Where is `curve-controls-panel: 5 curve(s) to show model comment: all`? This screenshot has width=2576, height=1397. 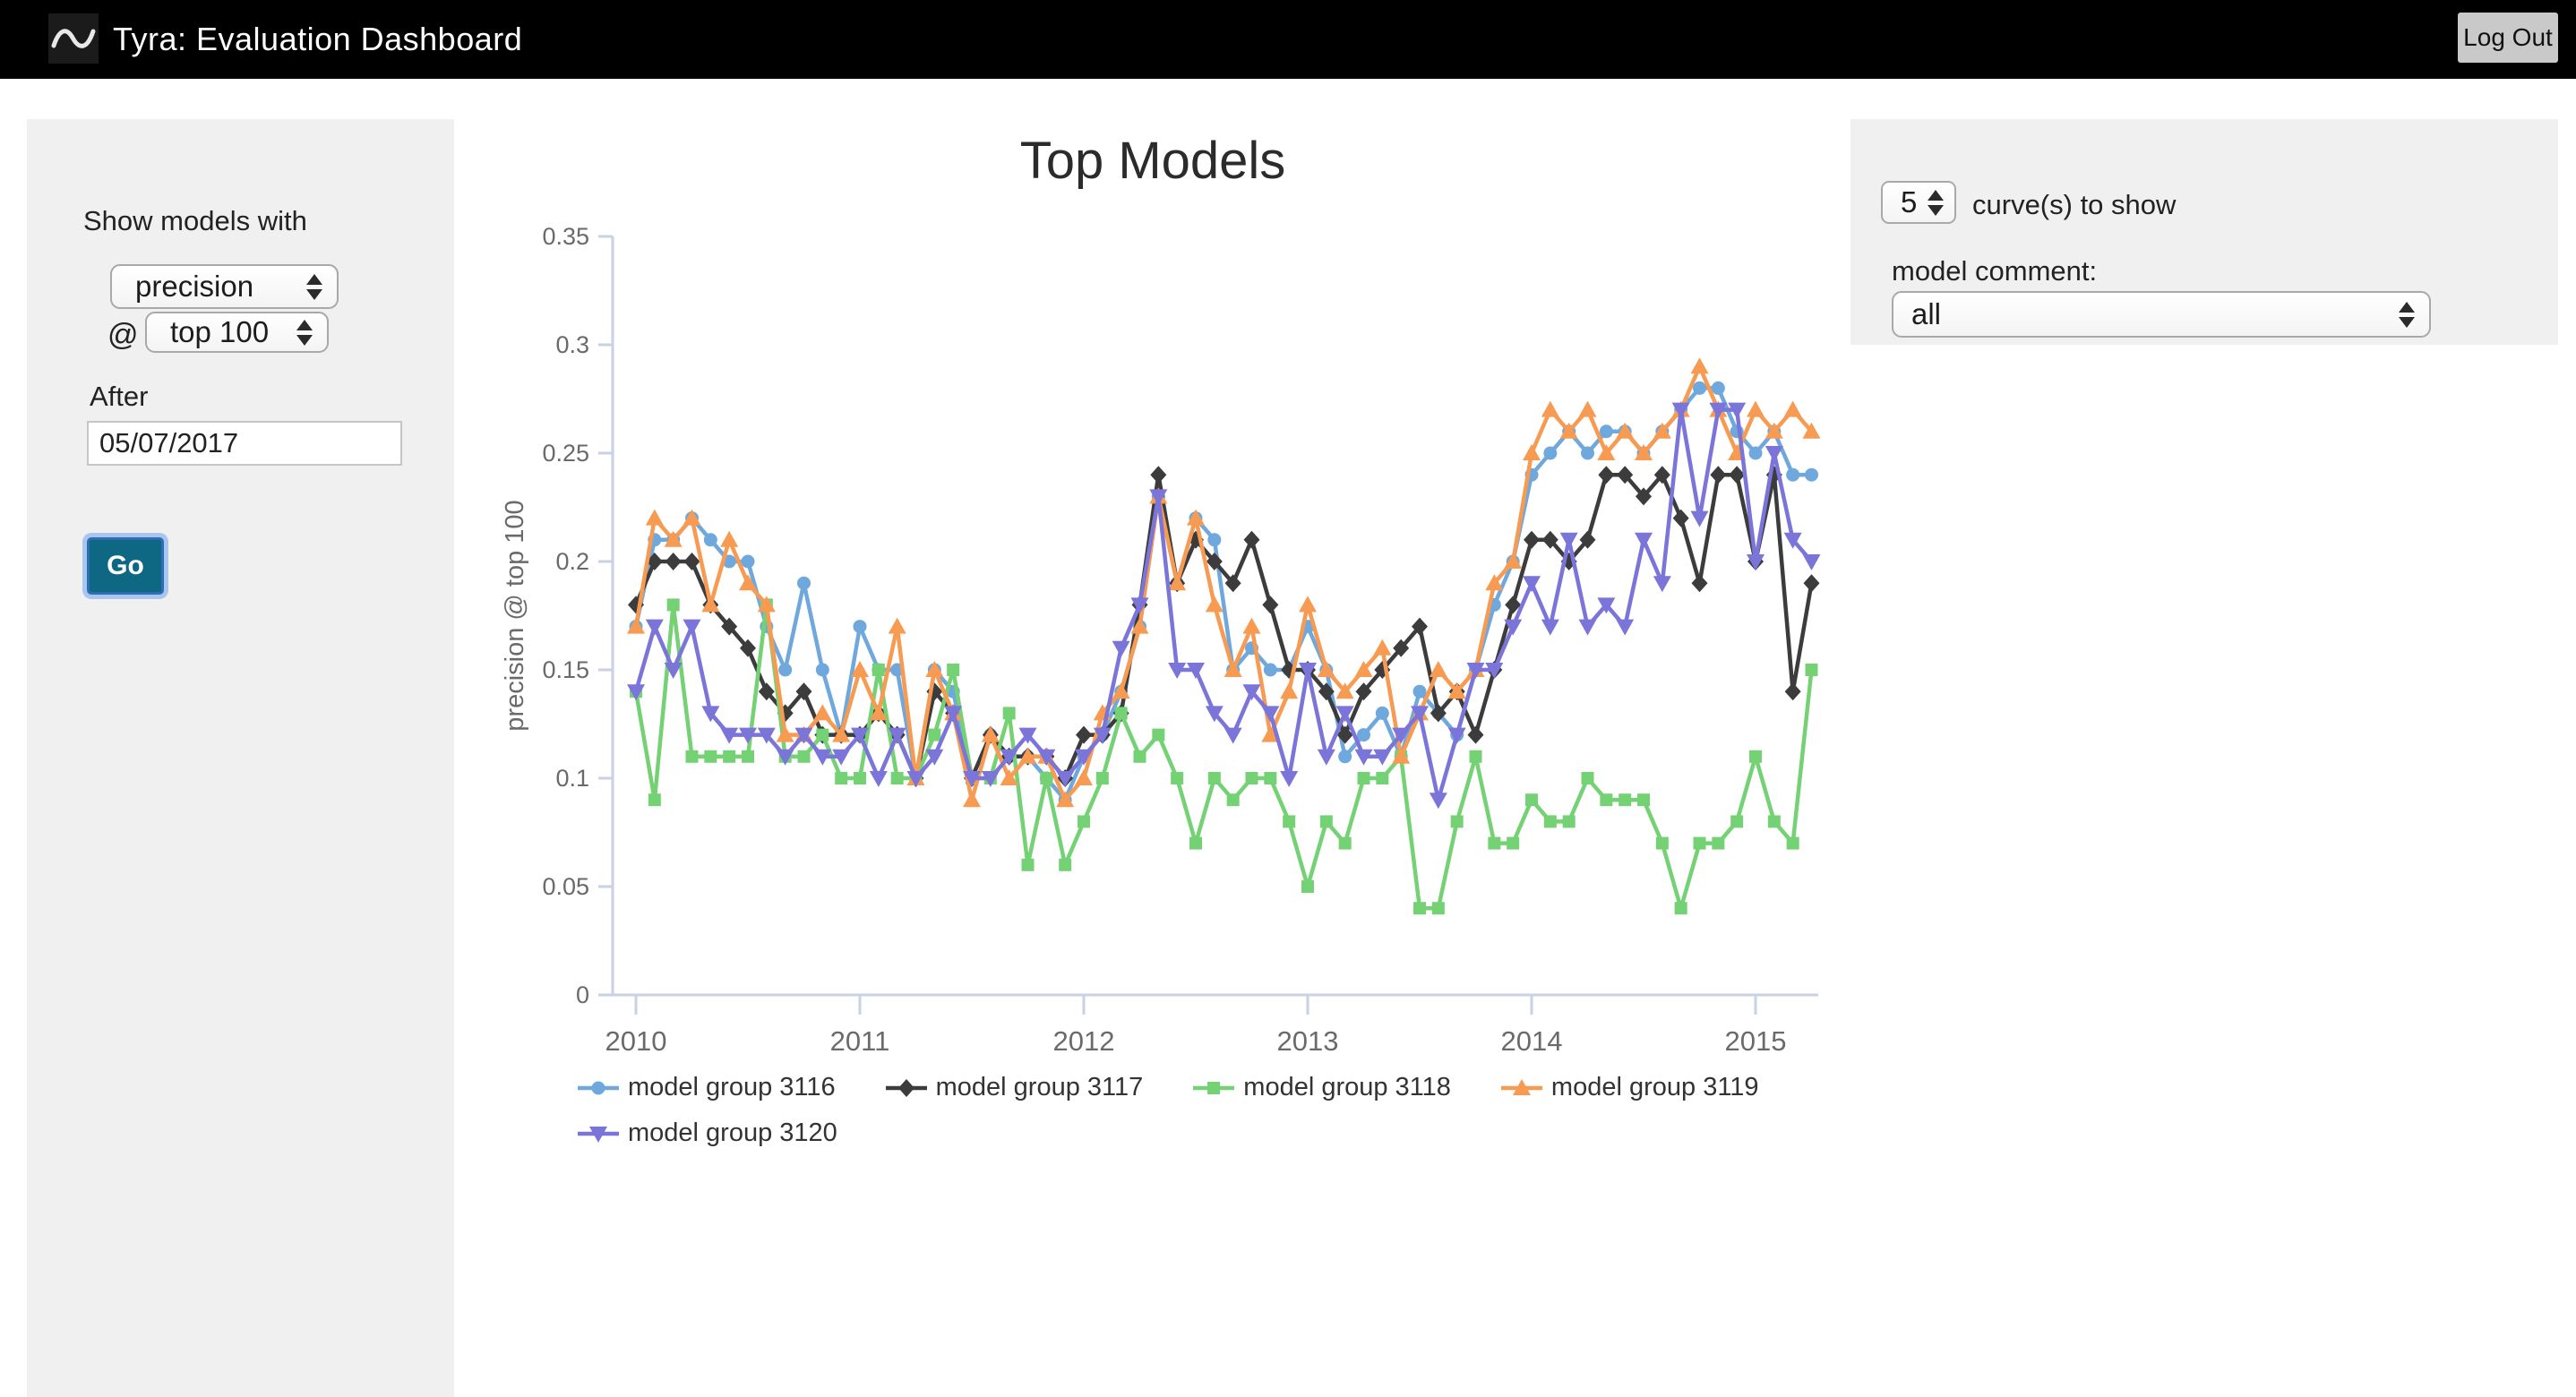
curve-controls-panel: 5 curve(s) to show model comment: all is located at coordinates (2204, 232).